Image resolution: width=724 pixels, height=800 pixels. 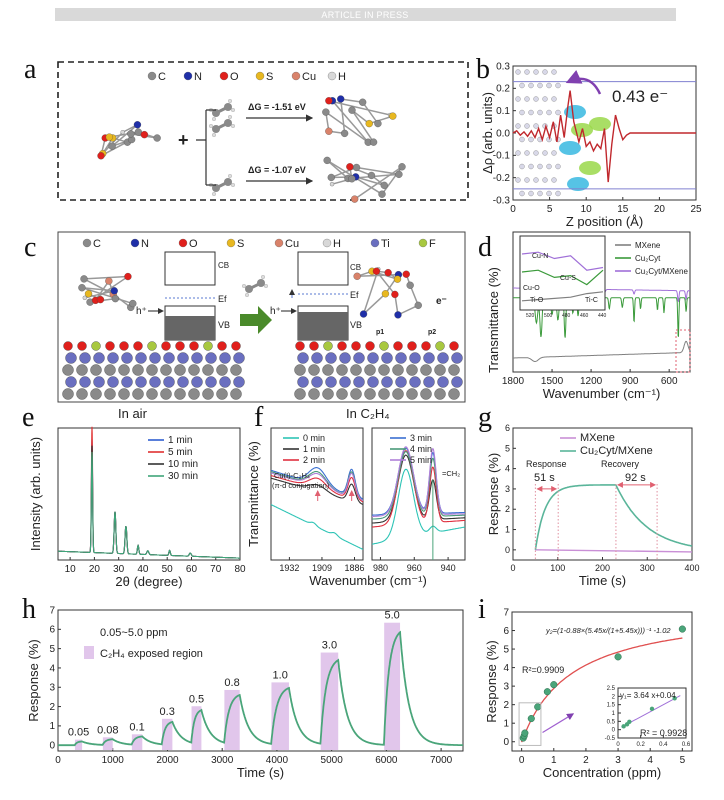 What do you see at coordinates (279, 243) in the screenshot?
I see `atom-cu-icon` at bounding box center [279, 243].